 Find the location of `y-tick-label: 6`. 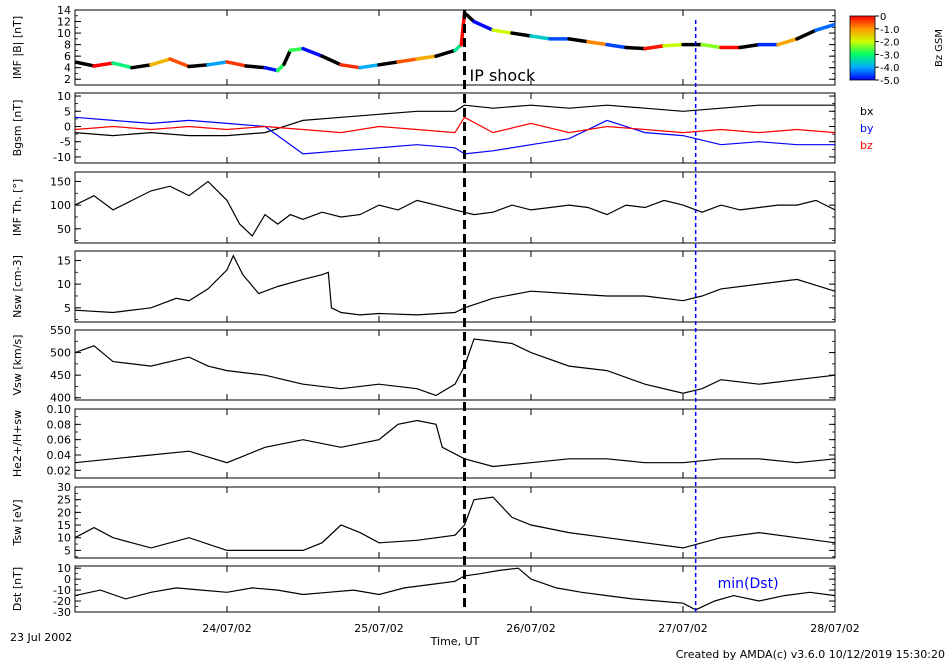

y-tick-label: 6 is located at coordinates (67, 56).